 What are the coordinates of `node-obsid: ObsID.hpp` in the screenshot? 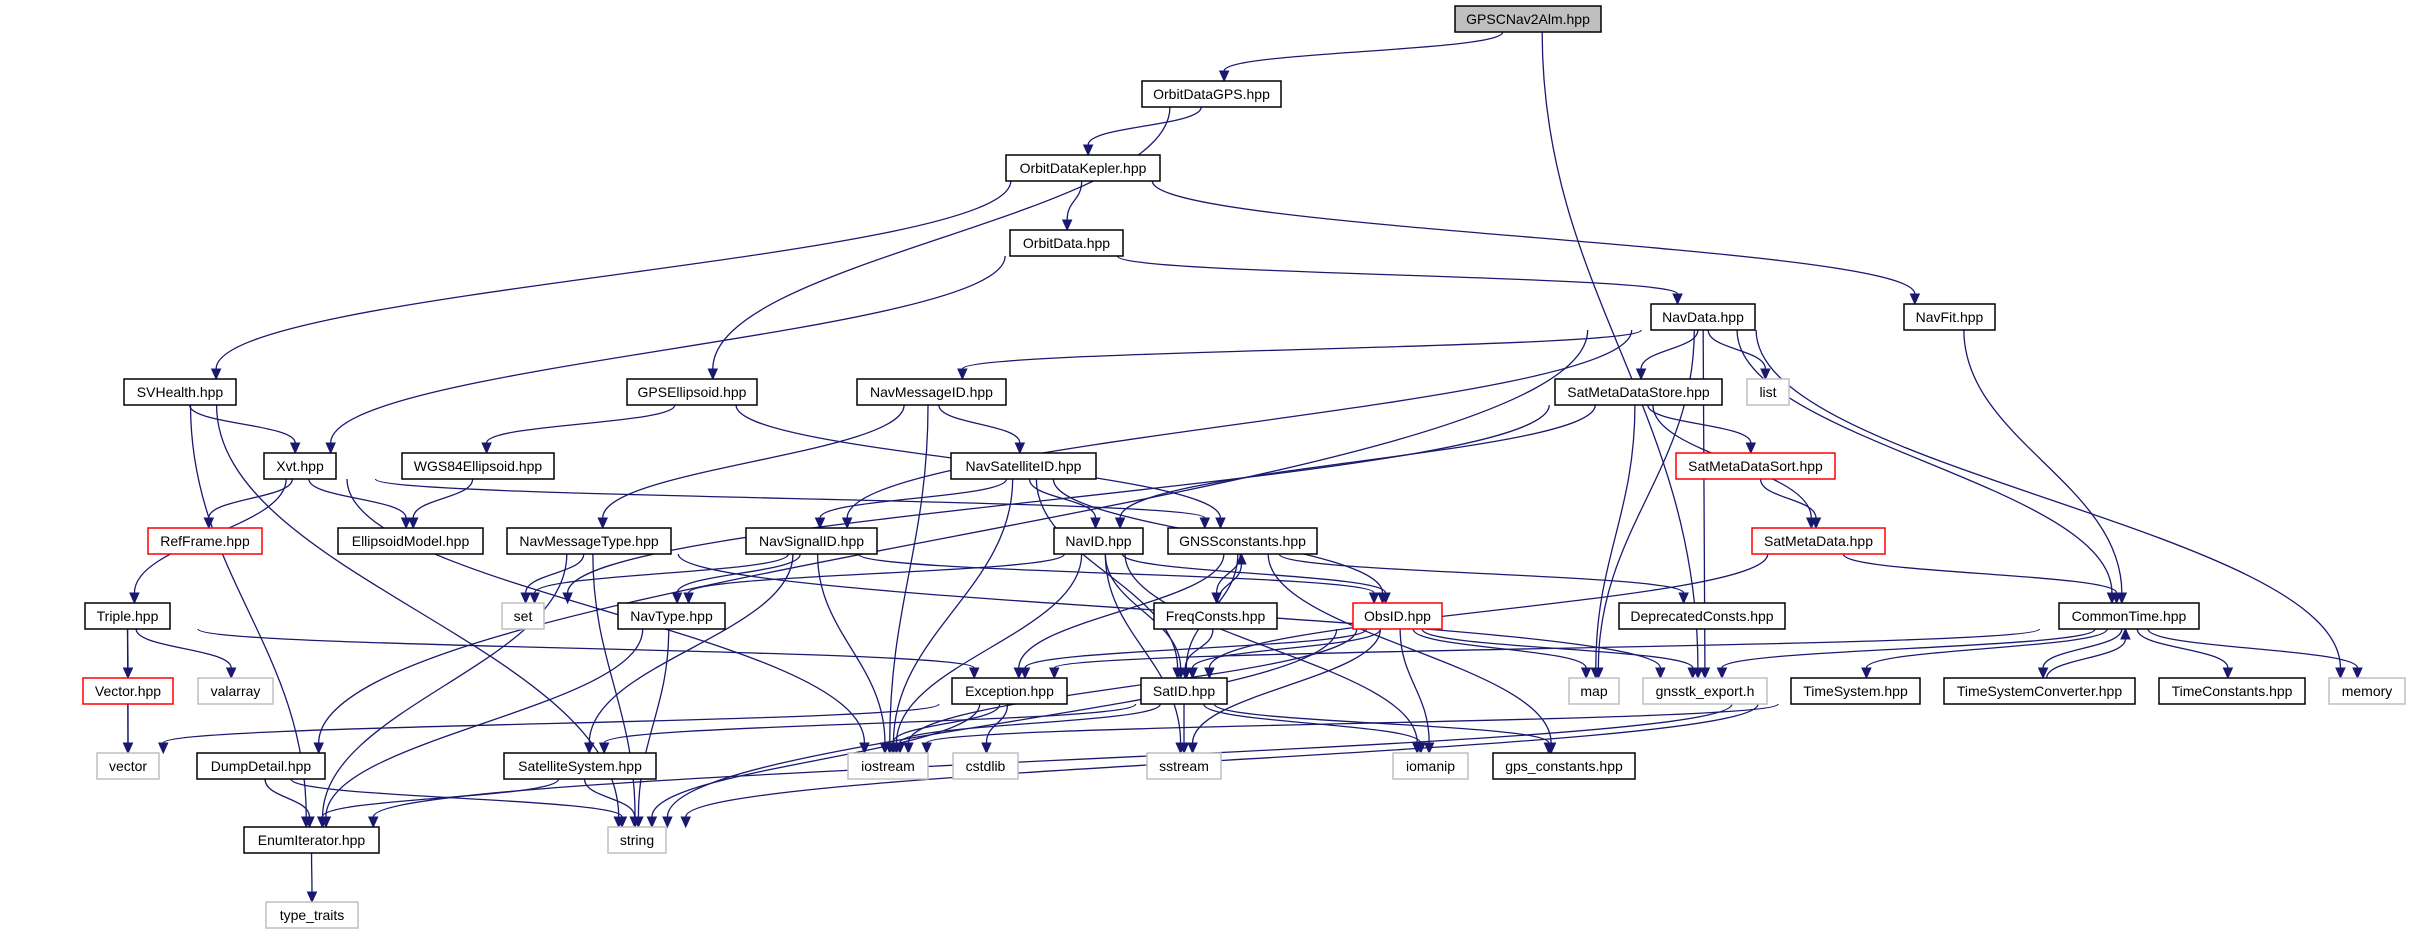 It's located at (1397, 616).